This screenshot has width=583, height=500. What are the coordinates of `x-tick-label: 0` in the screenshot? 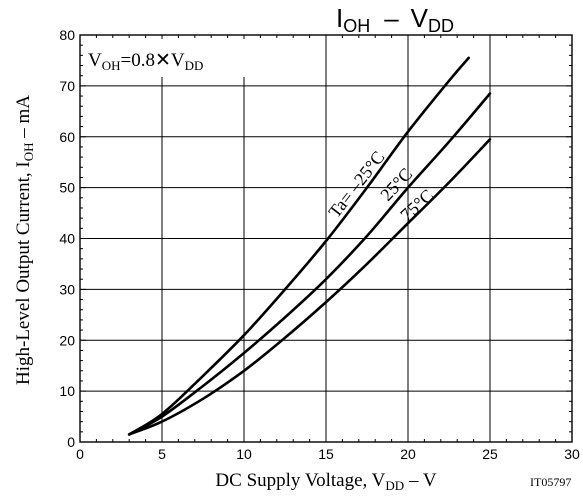 It's located at (80, 454).